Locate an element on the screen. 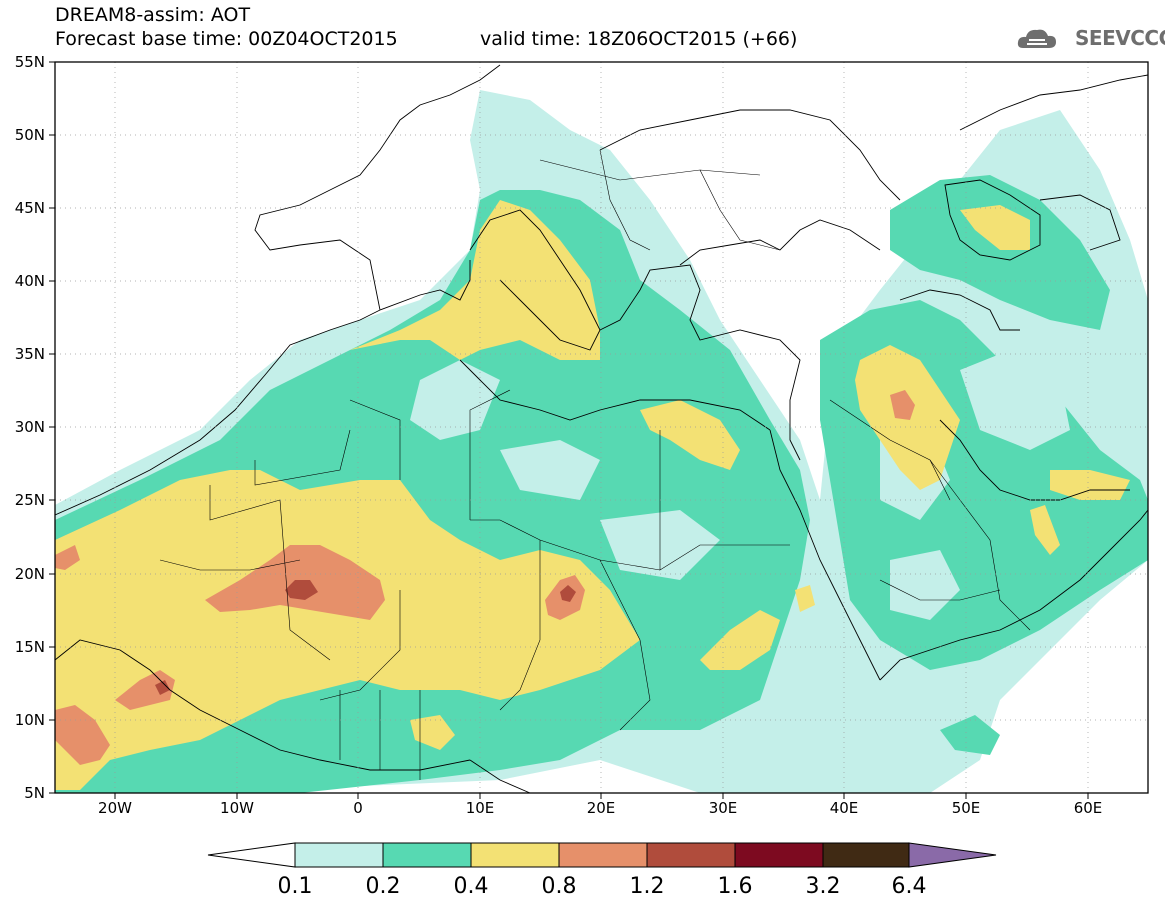  lon-label-0: 0 is located at coordinates (358, 808).